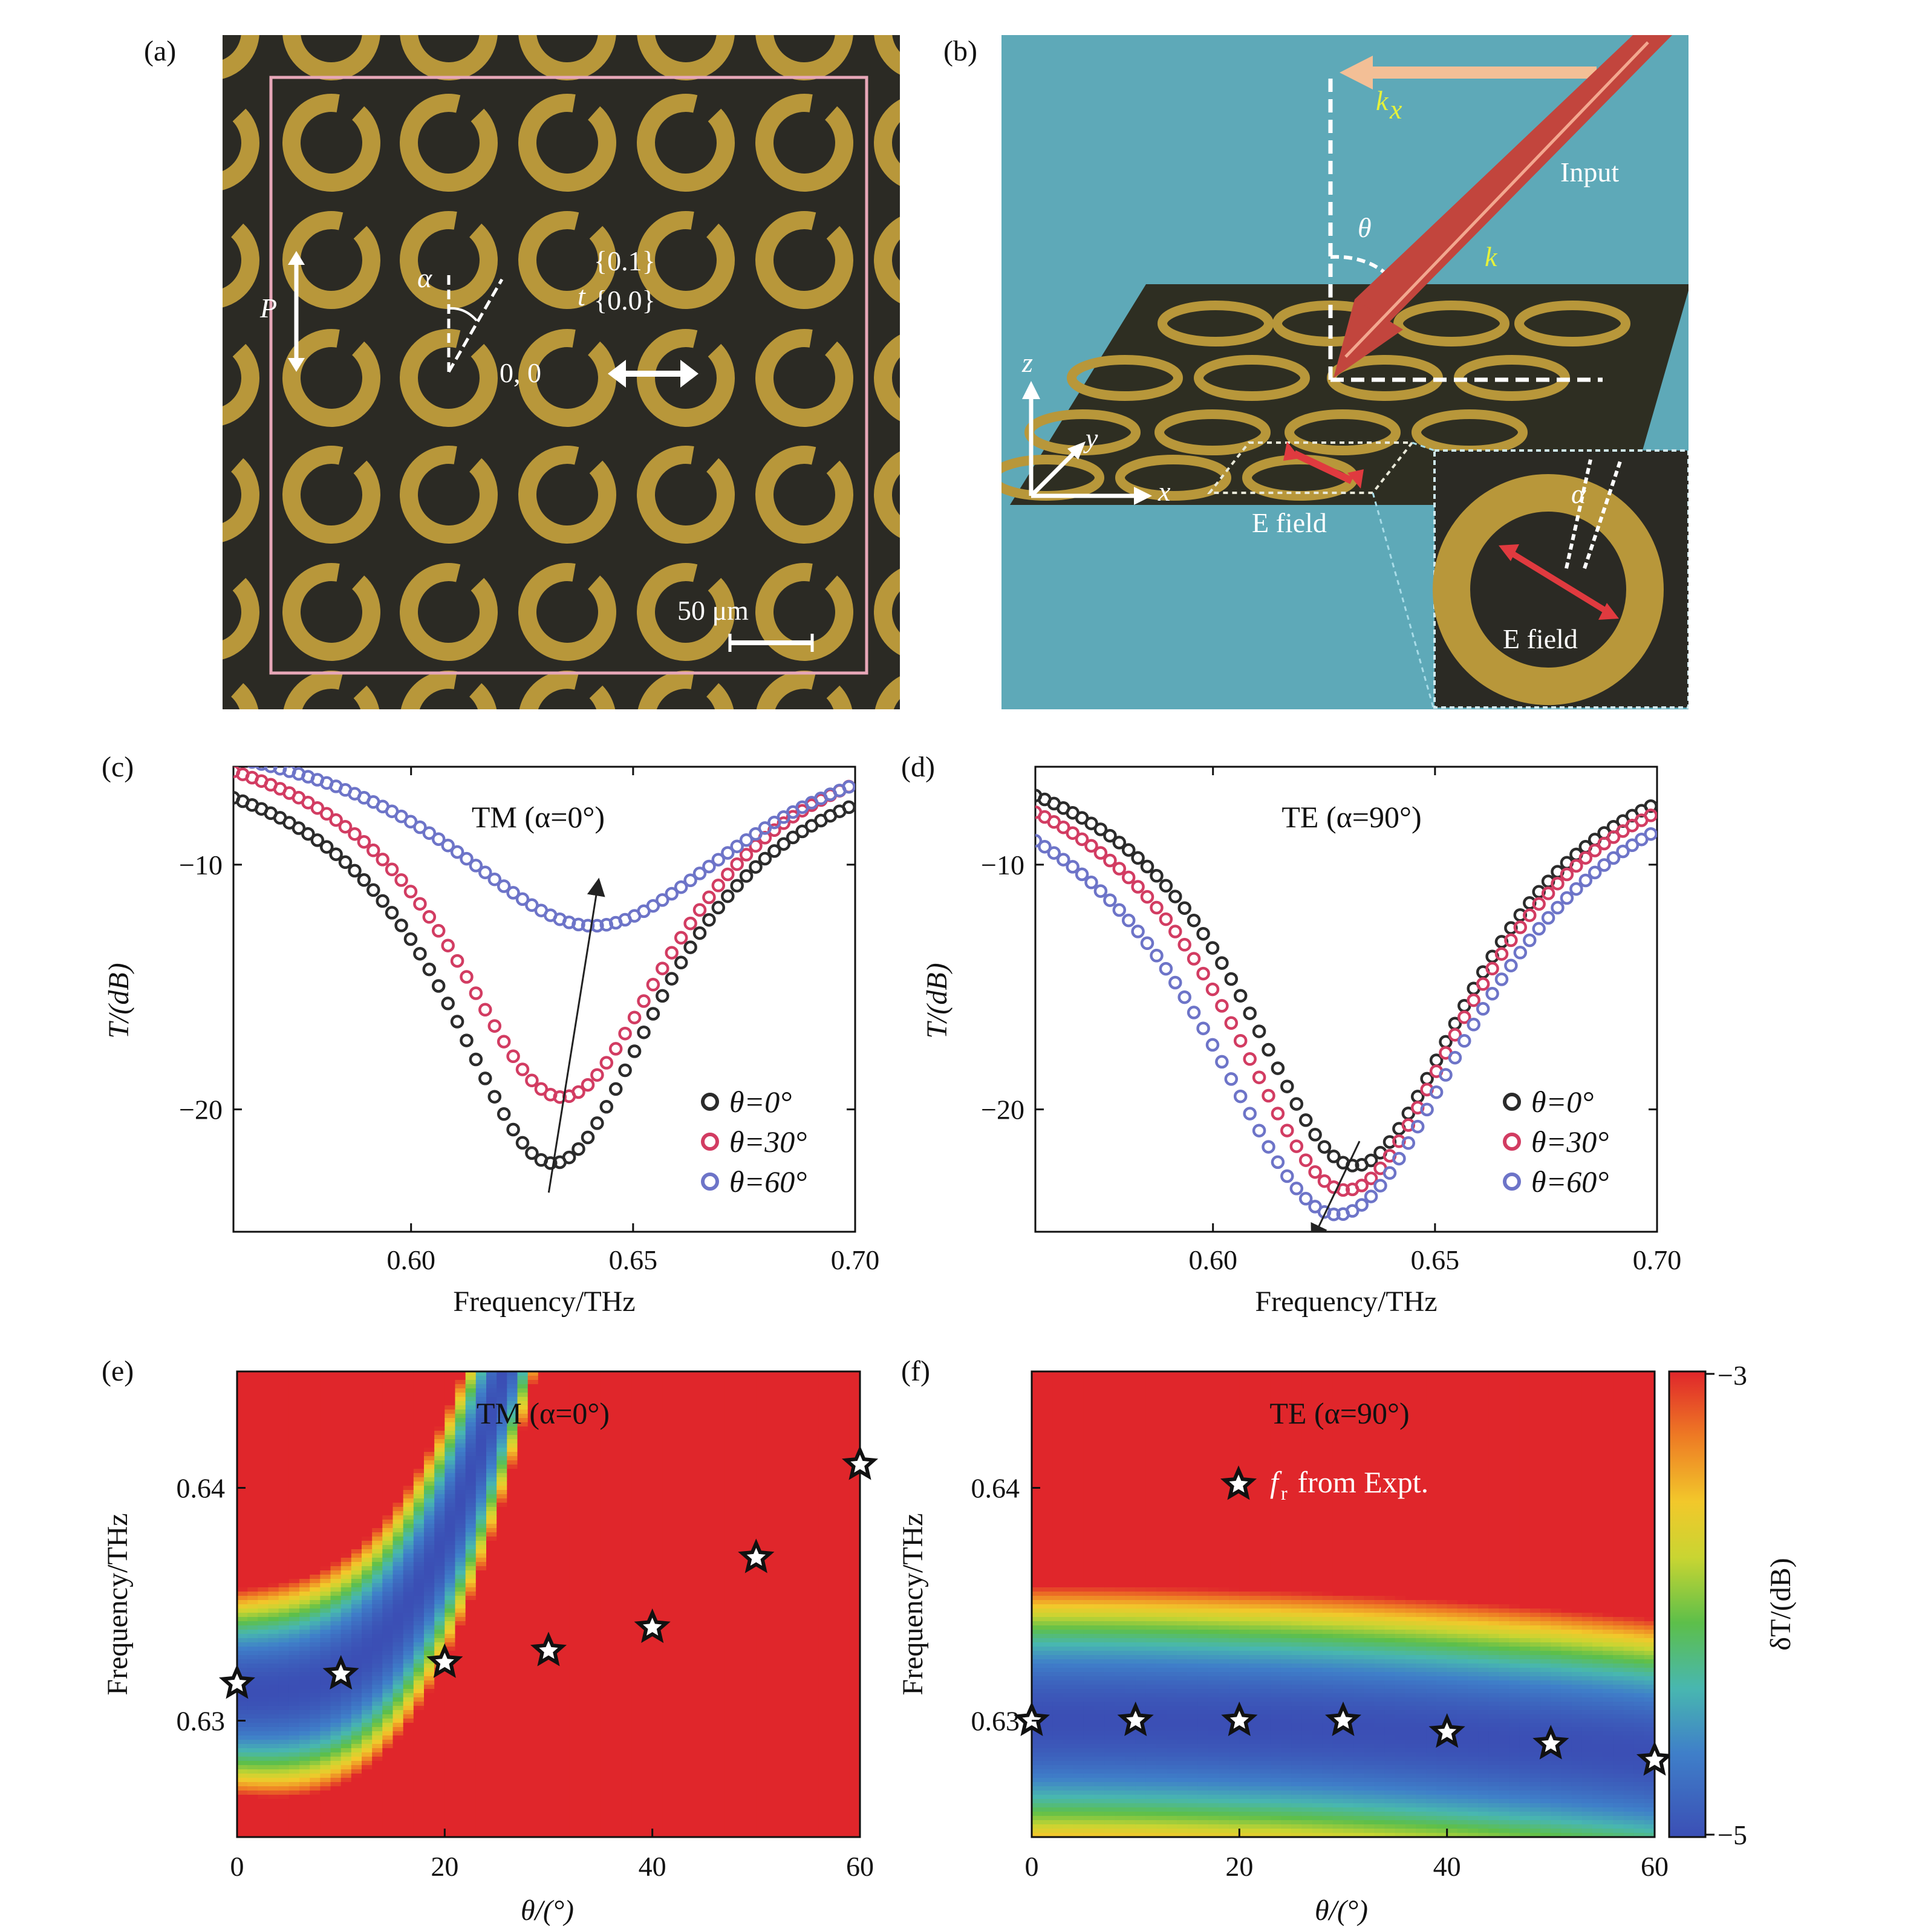  What do you see at coordinates (1496, 199) in the screenshot?
I see `input-beam-highlight` at bounding box center [1496, 199].